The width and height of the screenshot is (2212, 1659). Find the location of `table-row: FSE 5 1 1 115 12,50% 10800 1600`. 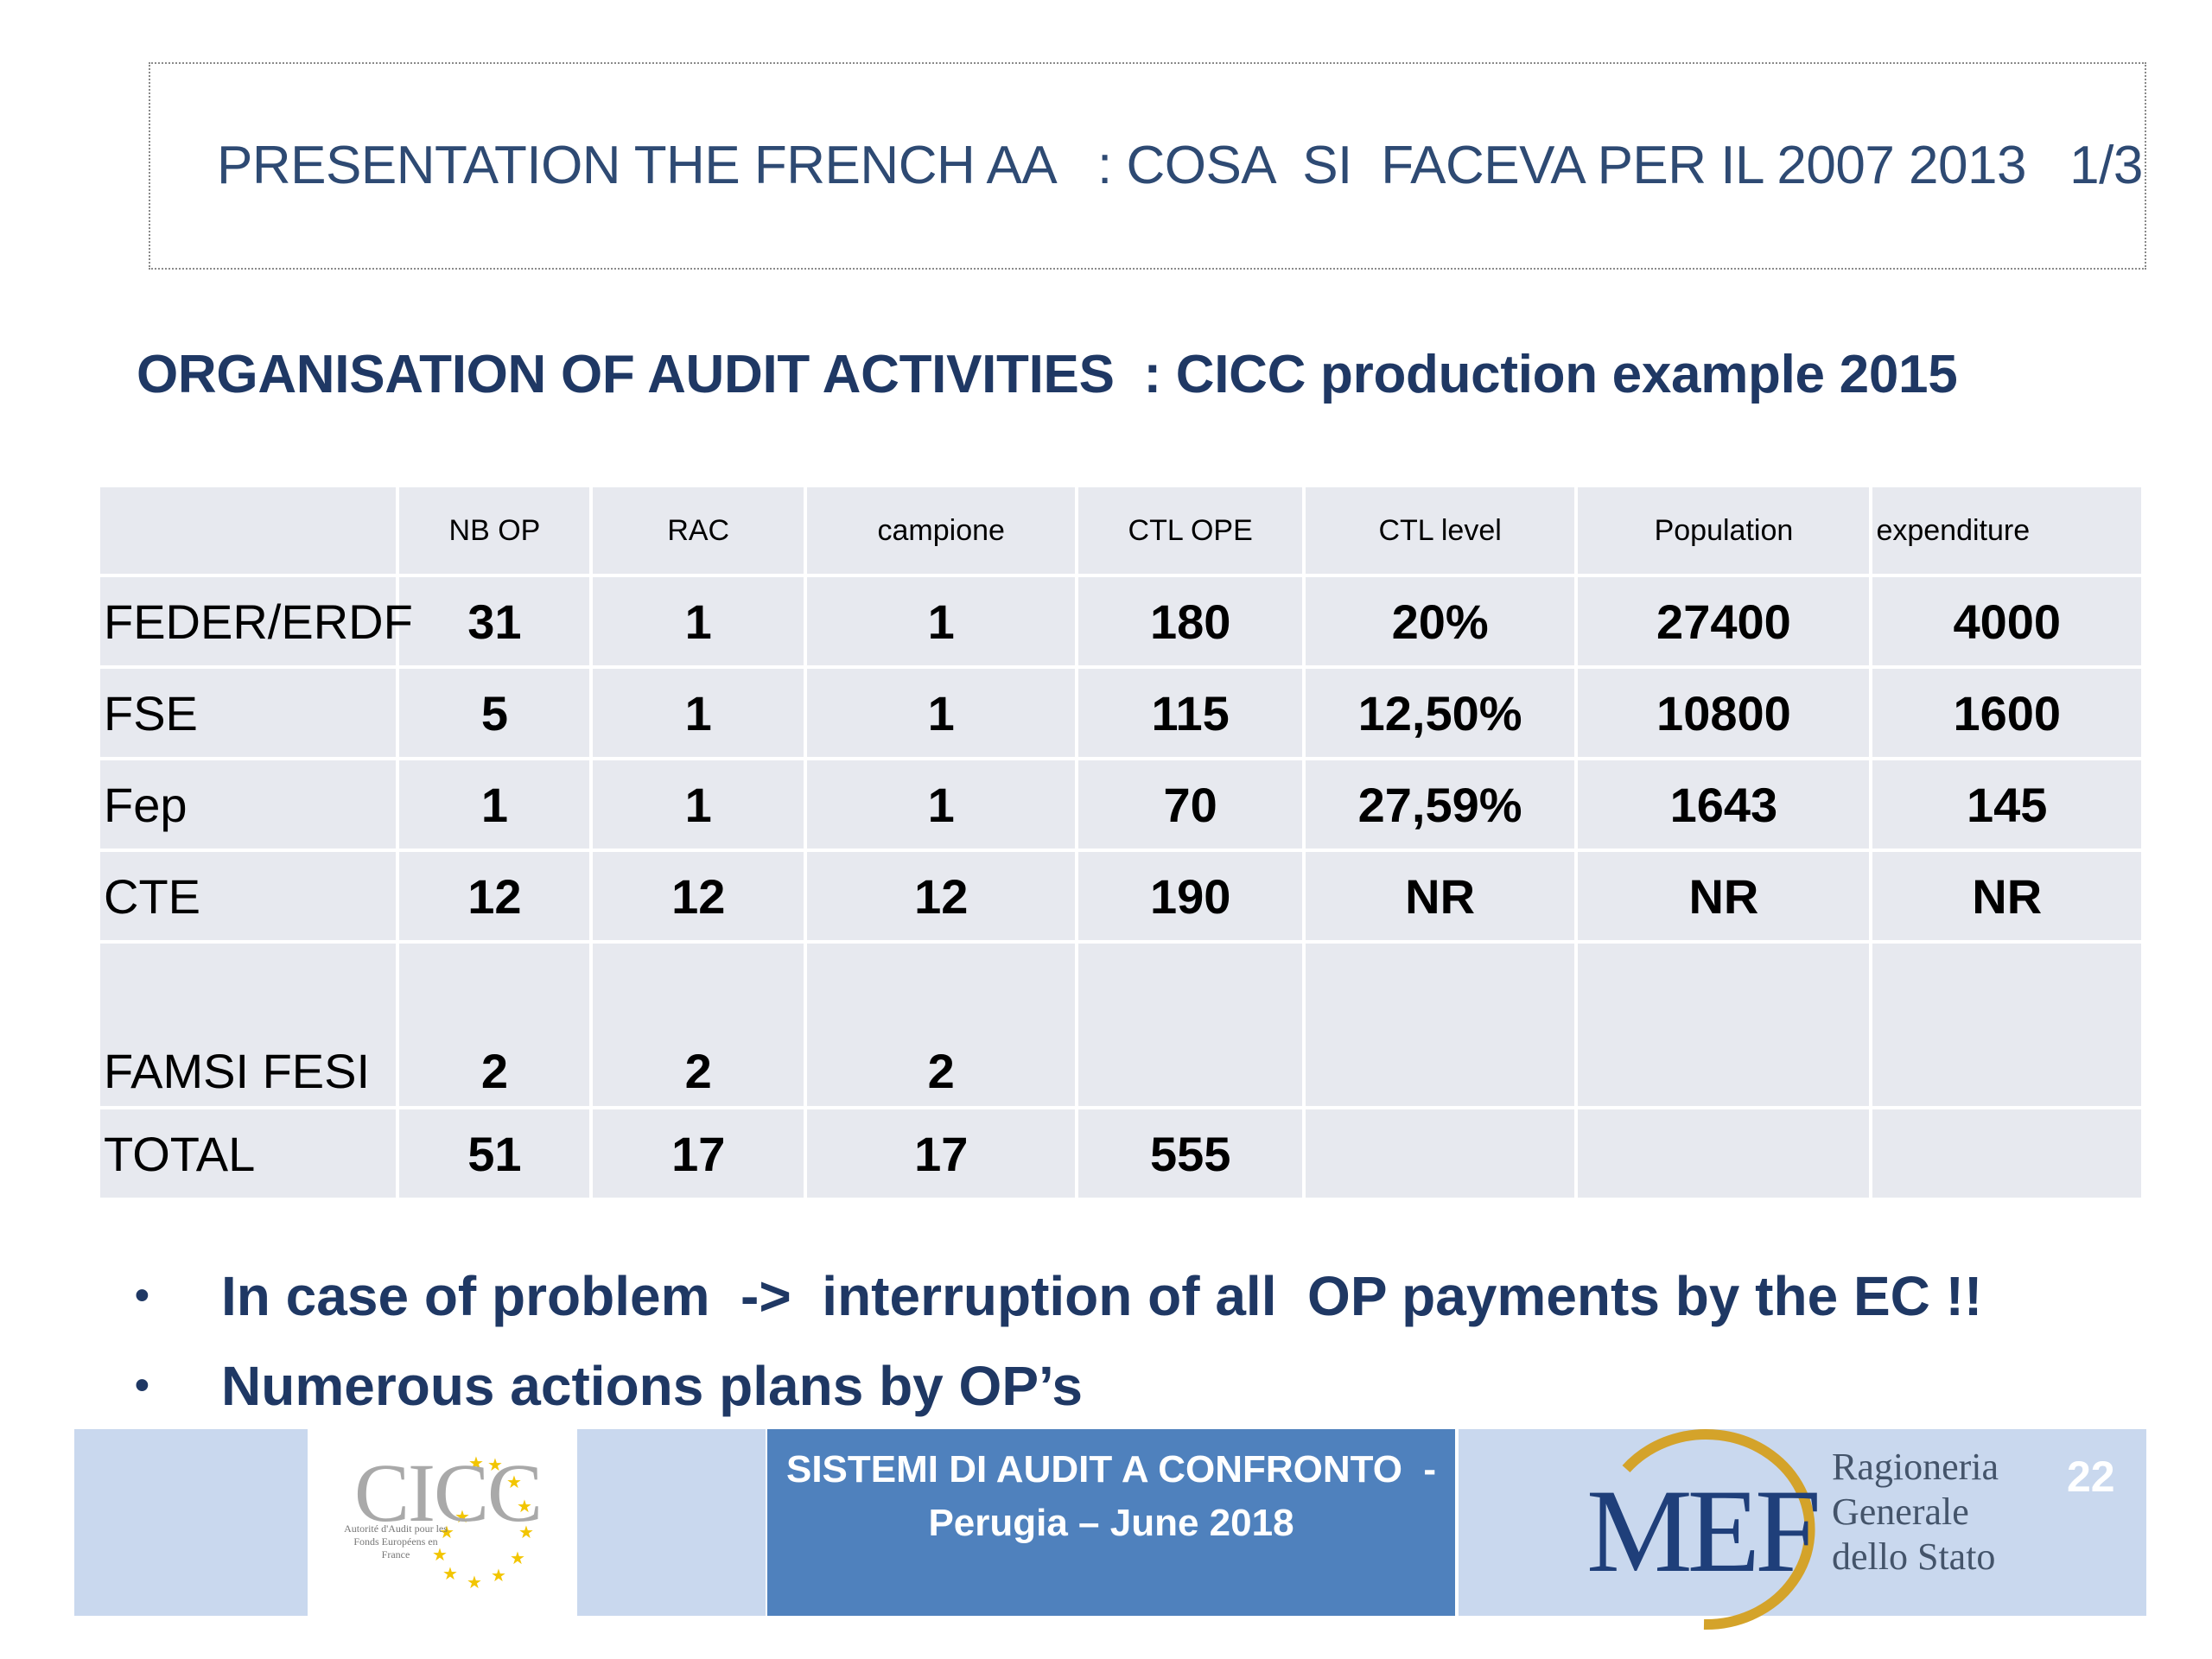

table-row: FSE 5 1 1 115 12,50% 10800 1600 is located at coordinates (1120, 713).